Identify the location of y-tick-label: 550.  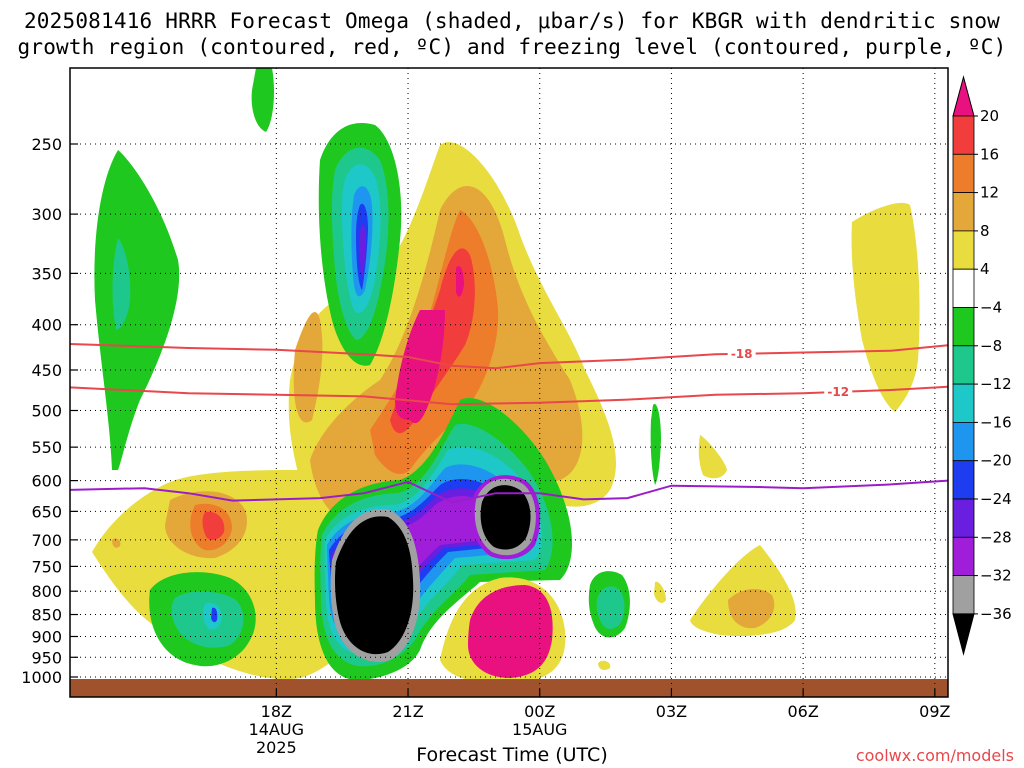
(46, 447).